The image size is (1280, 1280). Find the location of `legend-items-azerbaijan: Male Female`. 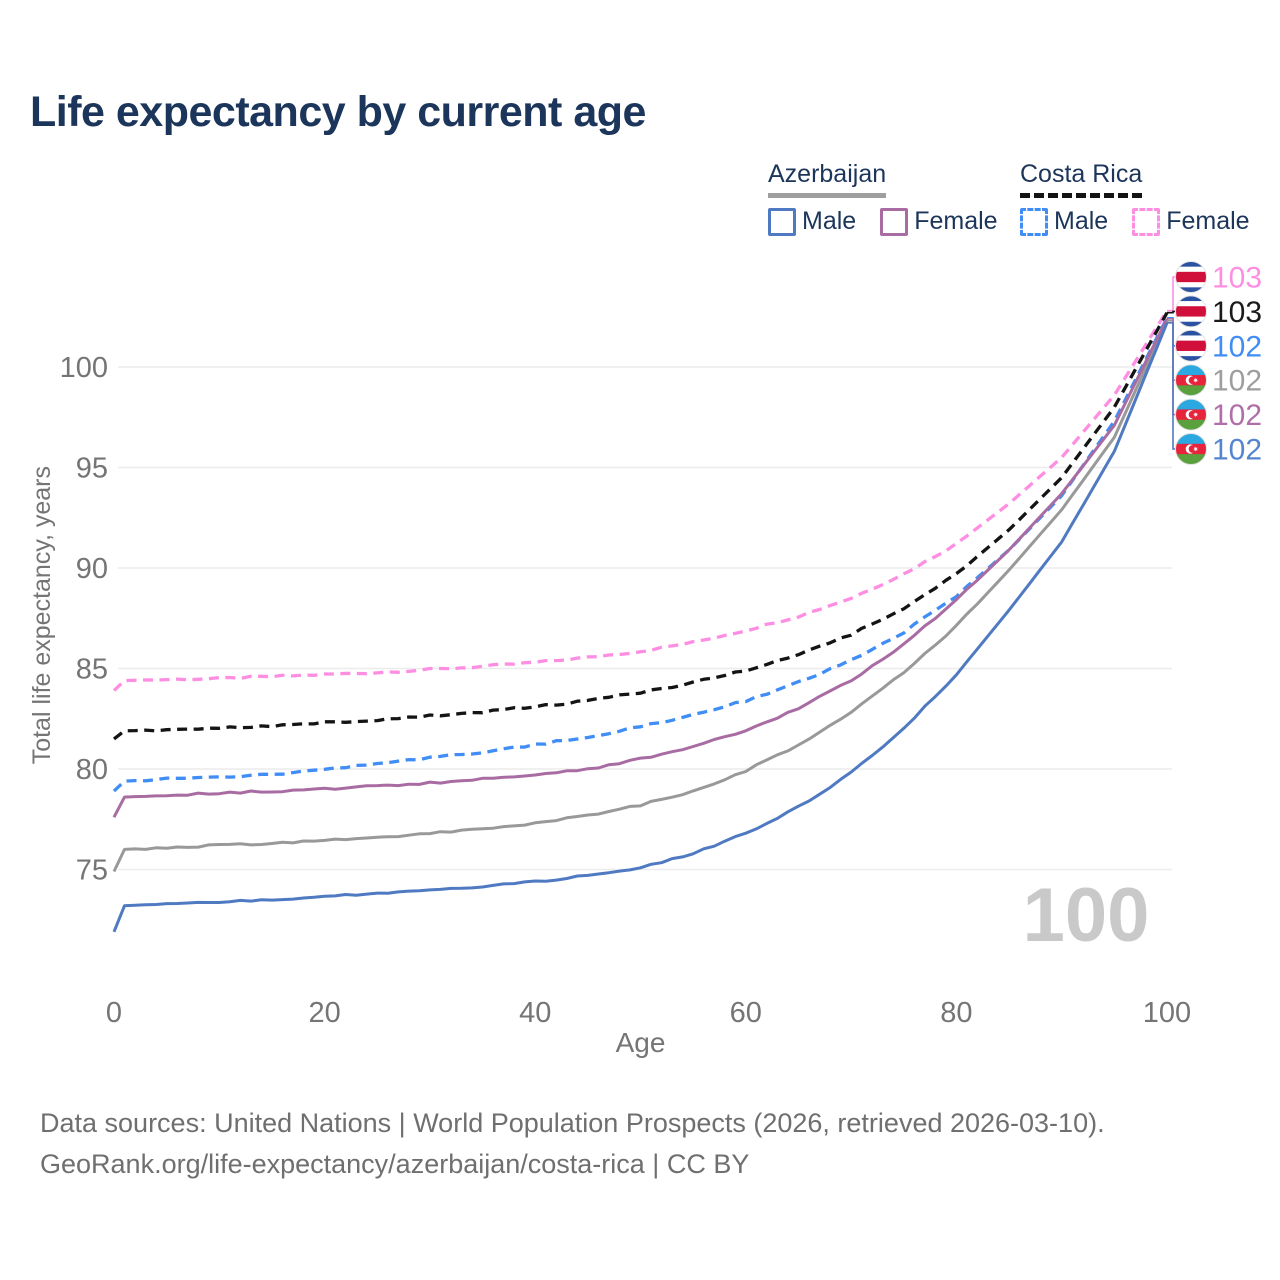

legend-items-azerbaijan: Male Female is located at coordinates (883, 221).